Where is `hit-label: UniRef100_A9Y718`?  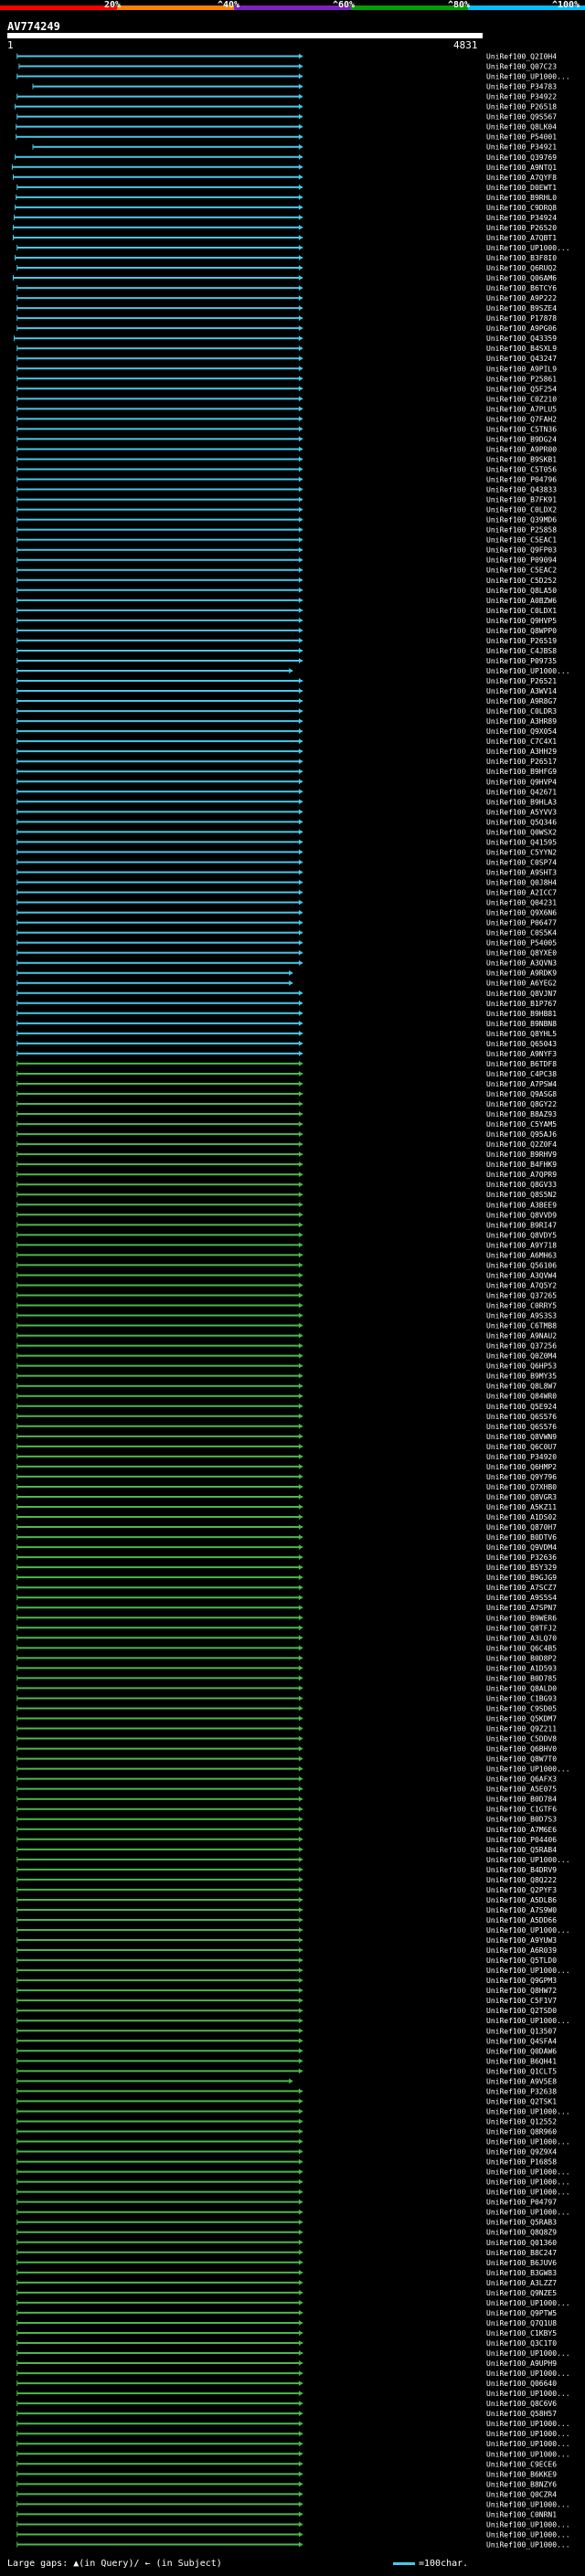
hit-label: UniRef100_A9Y718 is located at coordinates (521, 1245).